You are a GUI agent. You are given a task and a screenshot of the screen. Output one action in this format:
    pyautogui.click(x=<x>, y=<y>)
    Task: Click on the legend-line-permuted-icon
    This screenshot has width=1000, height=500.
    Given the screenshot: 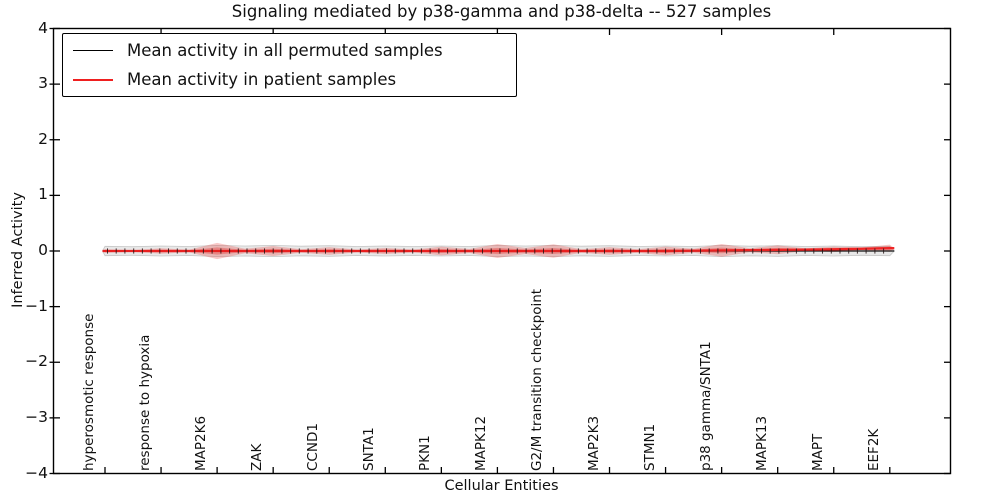 What is the action you would take?
    pyautogui.click(x=93, y=50)
    